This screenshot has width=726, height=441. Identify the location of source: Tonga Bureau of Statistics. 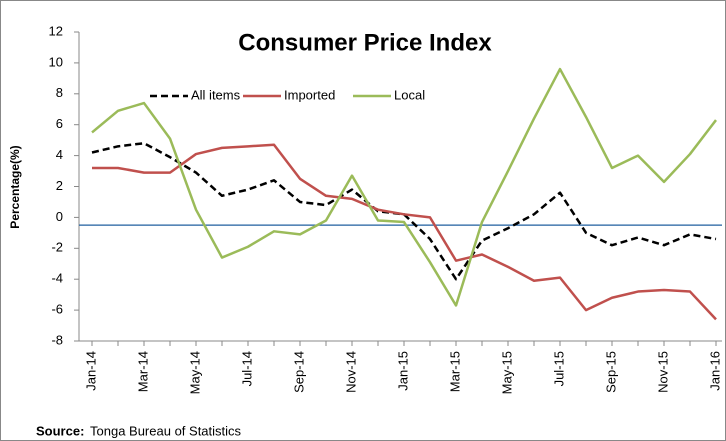
(166, 430).